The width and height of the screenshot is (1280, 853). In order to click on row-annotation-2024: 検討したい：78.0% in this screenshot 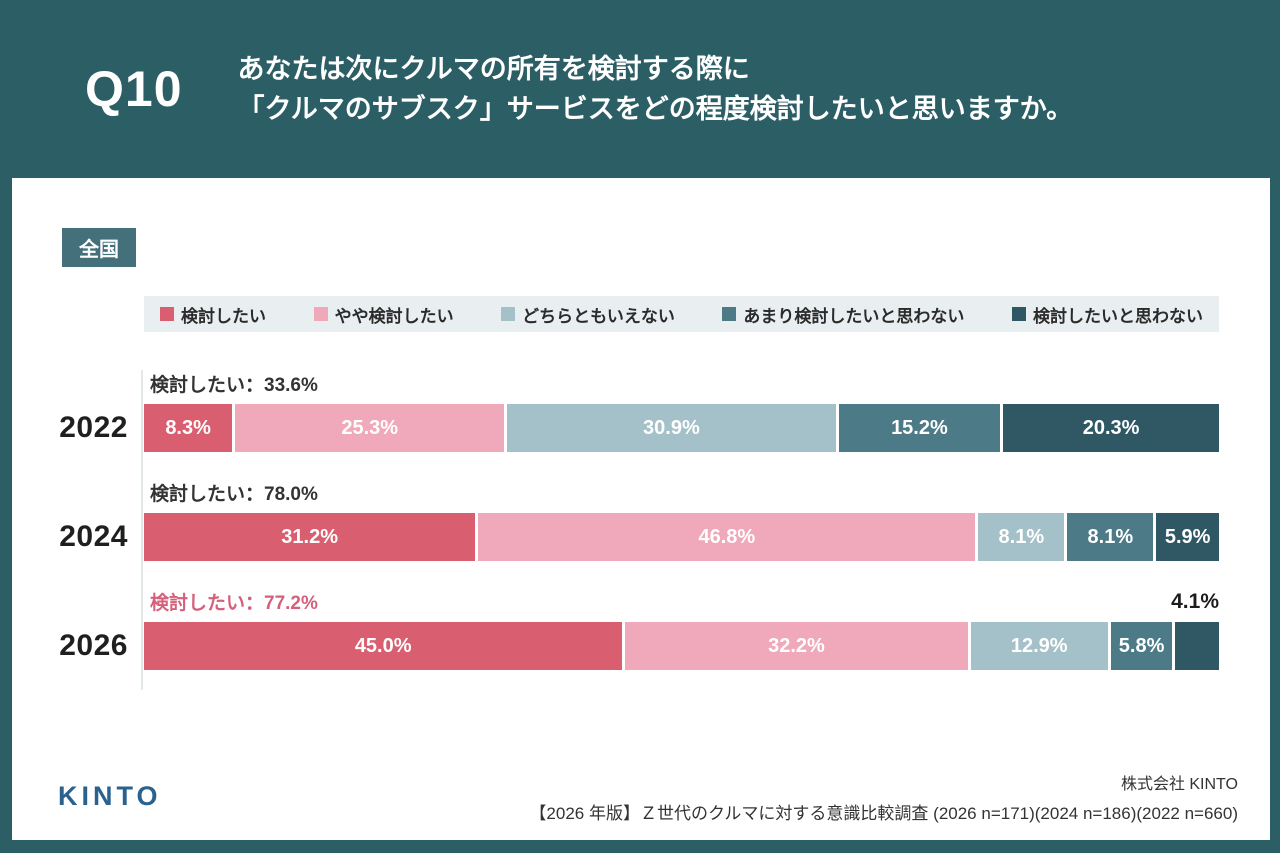, I will do `click(234, 494)`.